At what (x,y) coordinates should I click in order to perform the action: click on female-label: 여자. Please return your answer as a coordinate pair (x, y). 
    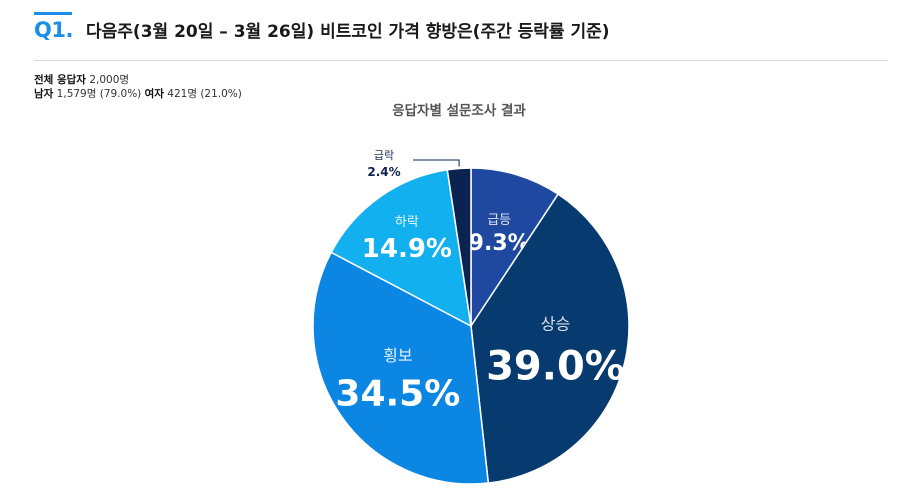
    Looking at the image, I should click on (154, 94).